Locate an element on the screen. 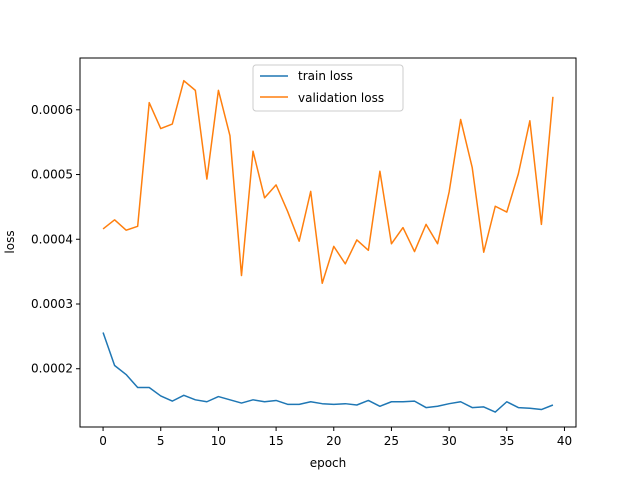 The height and width of the screenshot is (480, 640). y-axis-title: loss is located at coordinates (10, 241).